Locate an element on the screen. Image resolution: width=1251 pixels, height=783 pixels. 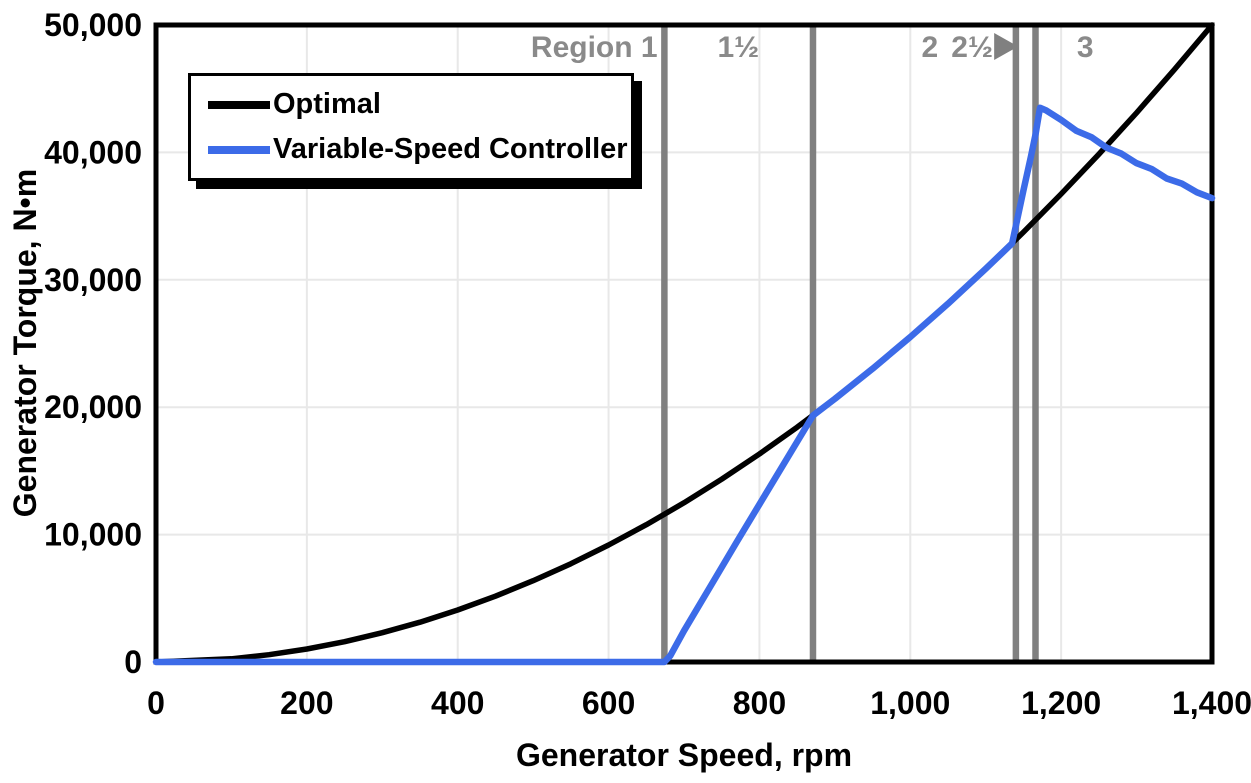
region-label: Region 1 is located at coordinates (594, 47).